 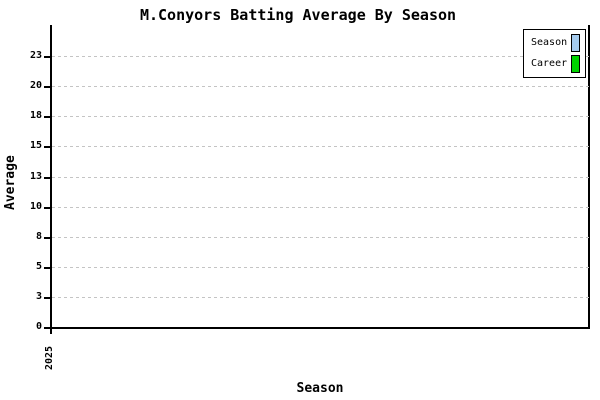 I want to click on x-tick-label: 2025, so click(x=49, y=357).